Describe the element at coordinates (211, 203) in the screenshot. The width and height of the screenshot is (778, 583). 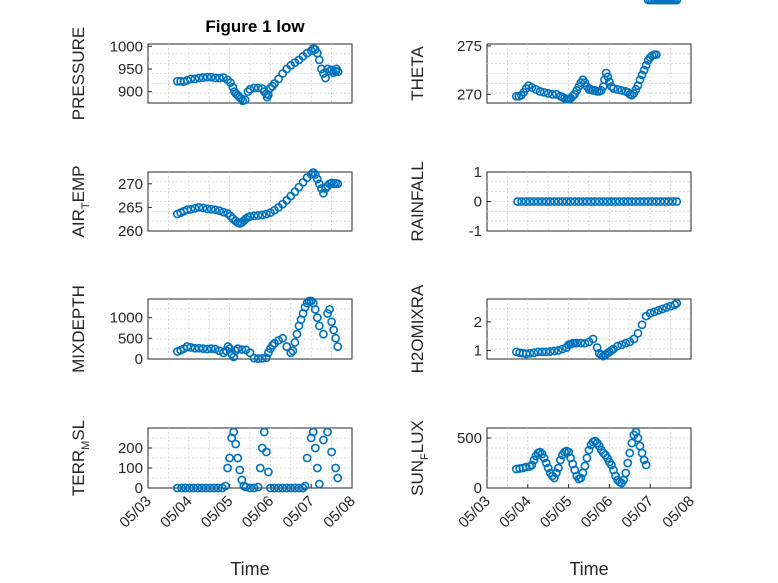
I see `subplot-3: 260 265 270 AIRTEMP` at that location.